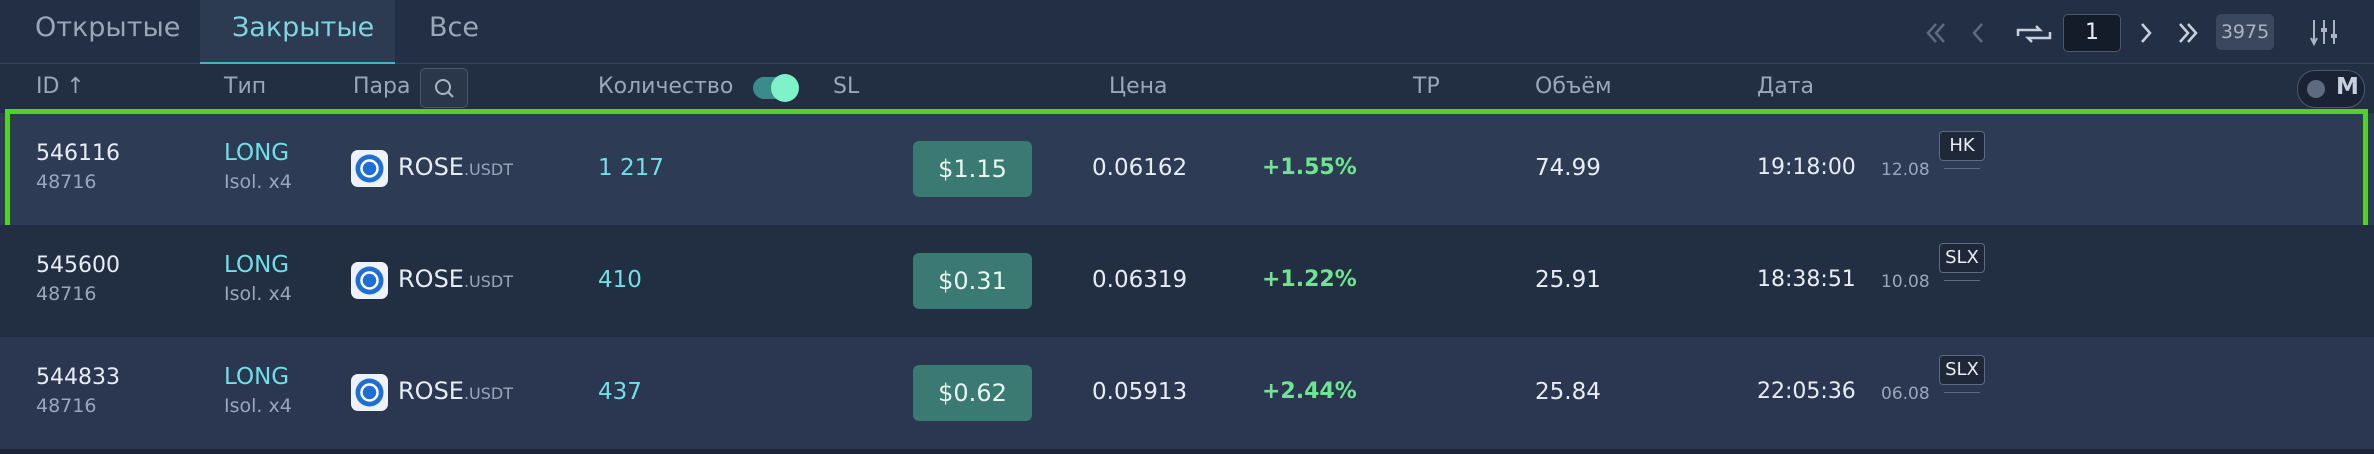 Image resolution: width=2374 pixels, height=454 pixels. I want to click on active-tab-bg, so click(297, 32).